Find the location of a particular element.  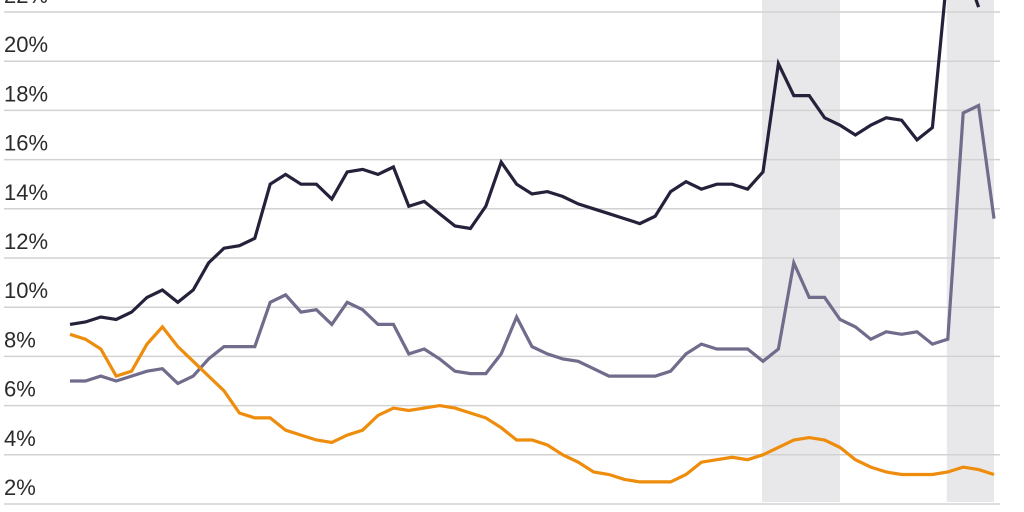

y-axis-tick-labels: 2% 4% 6% 8% 10% 12% 14% 16% 18% 20% 22% is located at coordinates (26, 250).